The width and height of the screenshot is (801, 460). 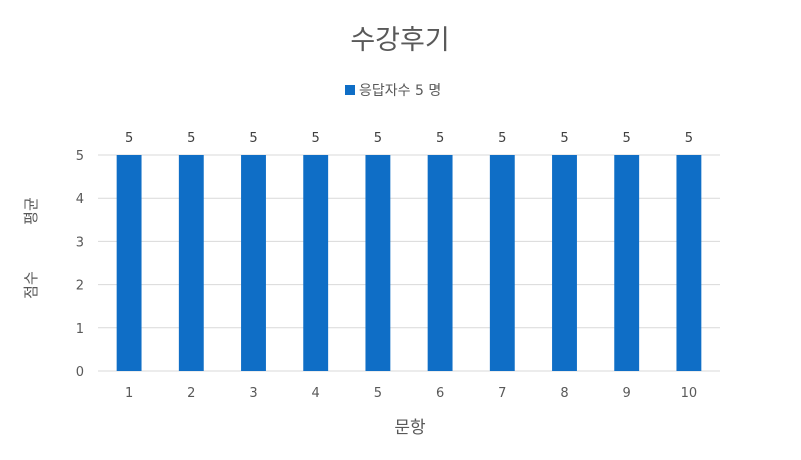 What do you see at coordinates (80, 156) in the screenshot?
I see `y-tick-label: 5` at bounding box center [80, 156].